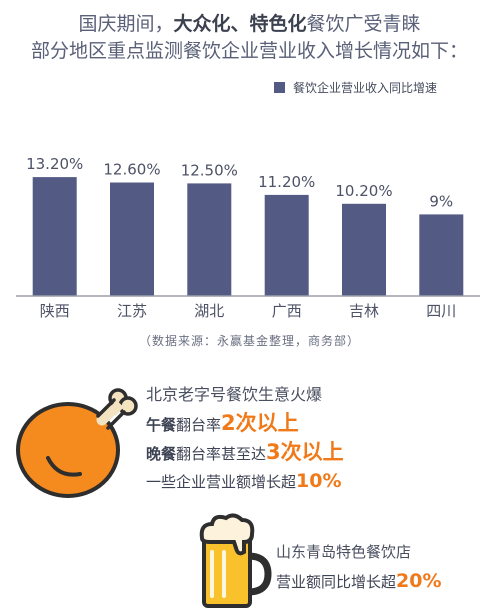 Image resolution: width=499 pixels, height=612 pixels. Describe the element at coordinates (161, 454) in the screenshot. I see `dinner-label: 晚餐` at that location.